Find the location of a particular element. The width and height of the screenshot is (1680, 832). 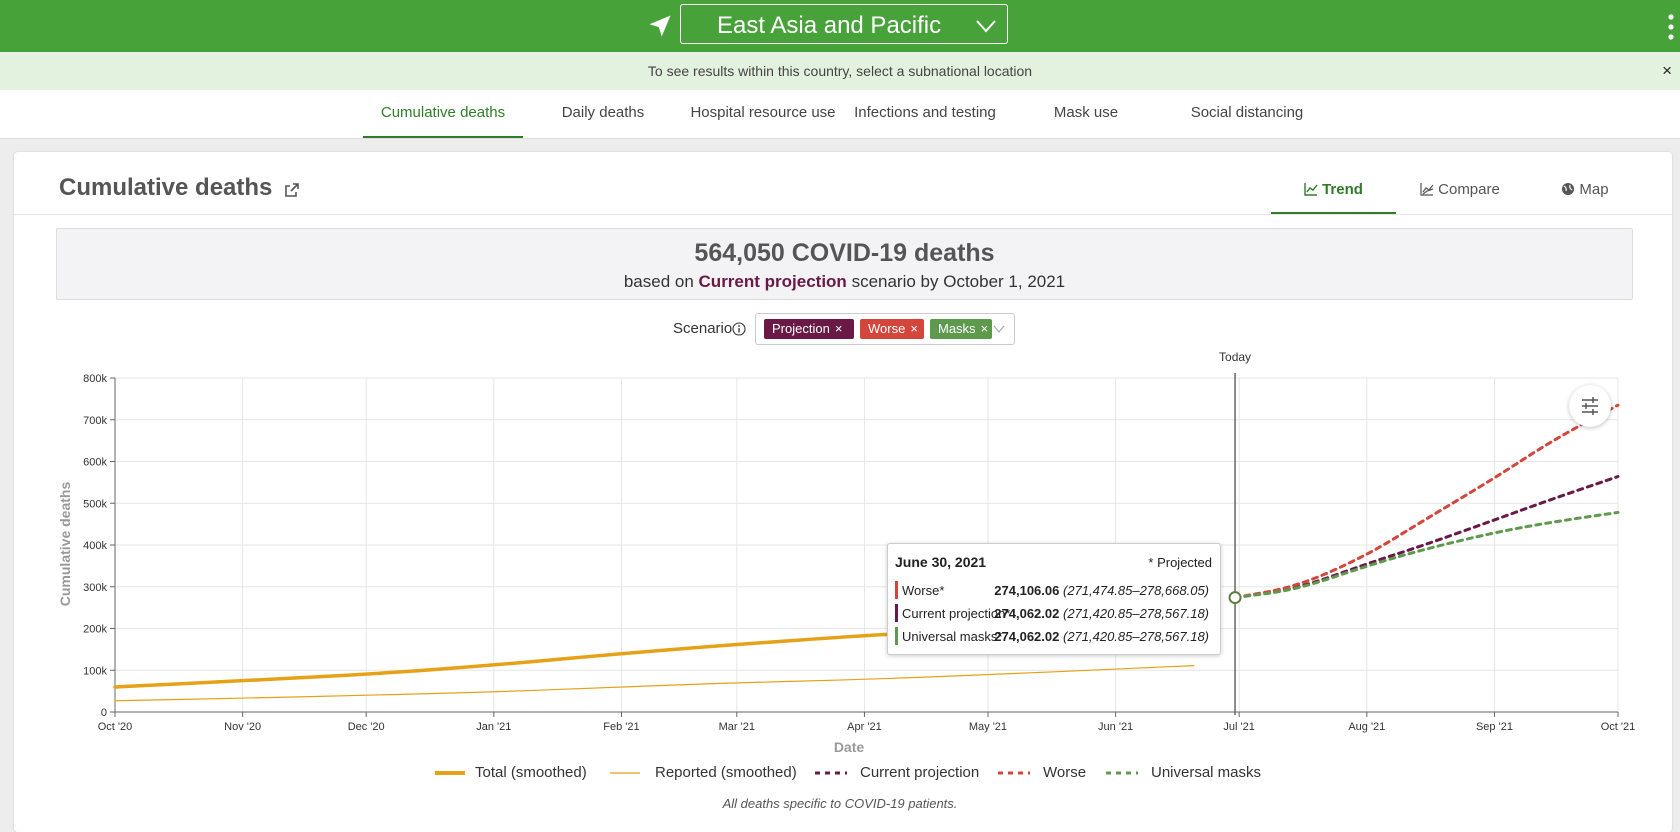

hover-point is located at coordinates (1235, 598).